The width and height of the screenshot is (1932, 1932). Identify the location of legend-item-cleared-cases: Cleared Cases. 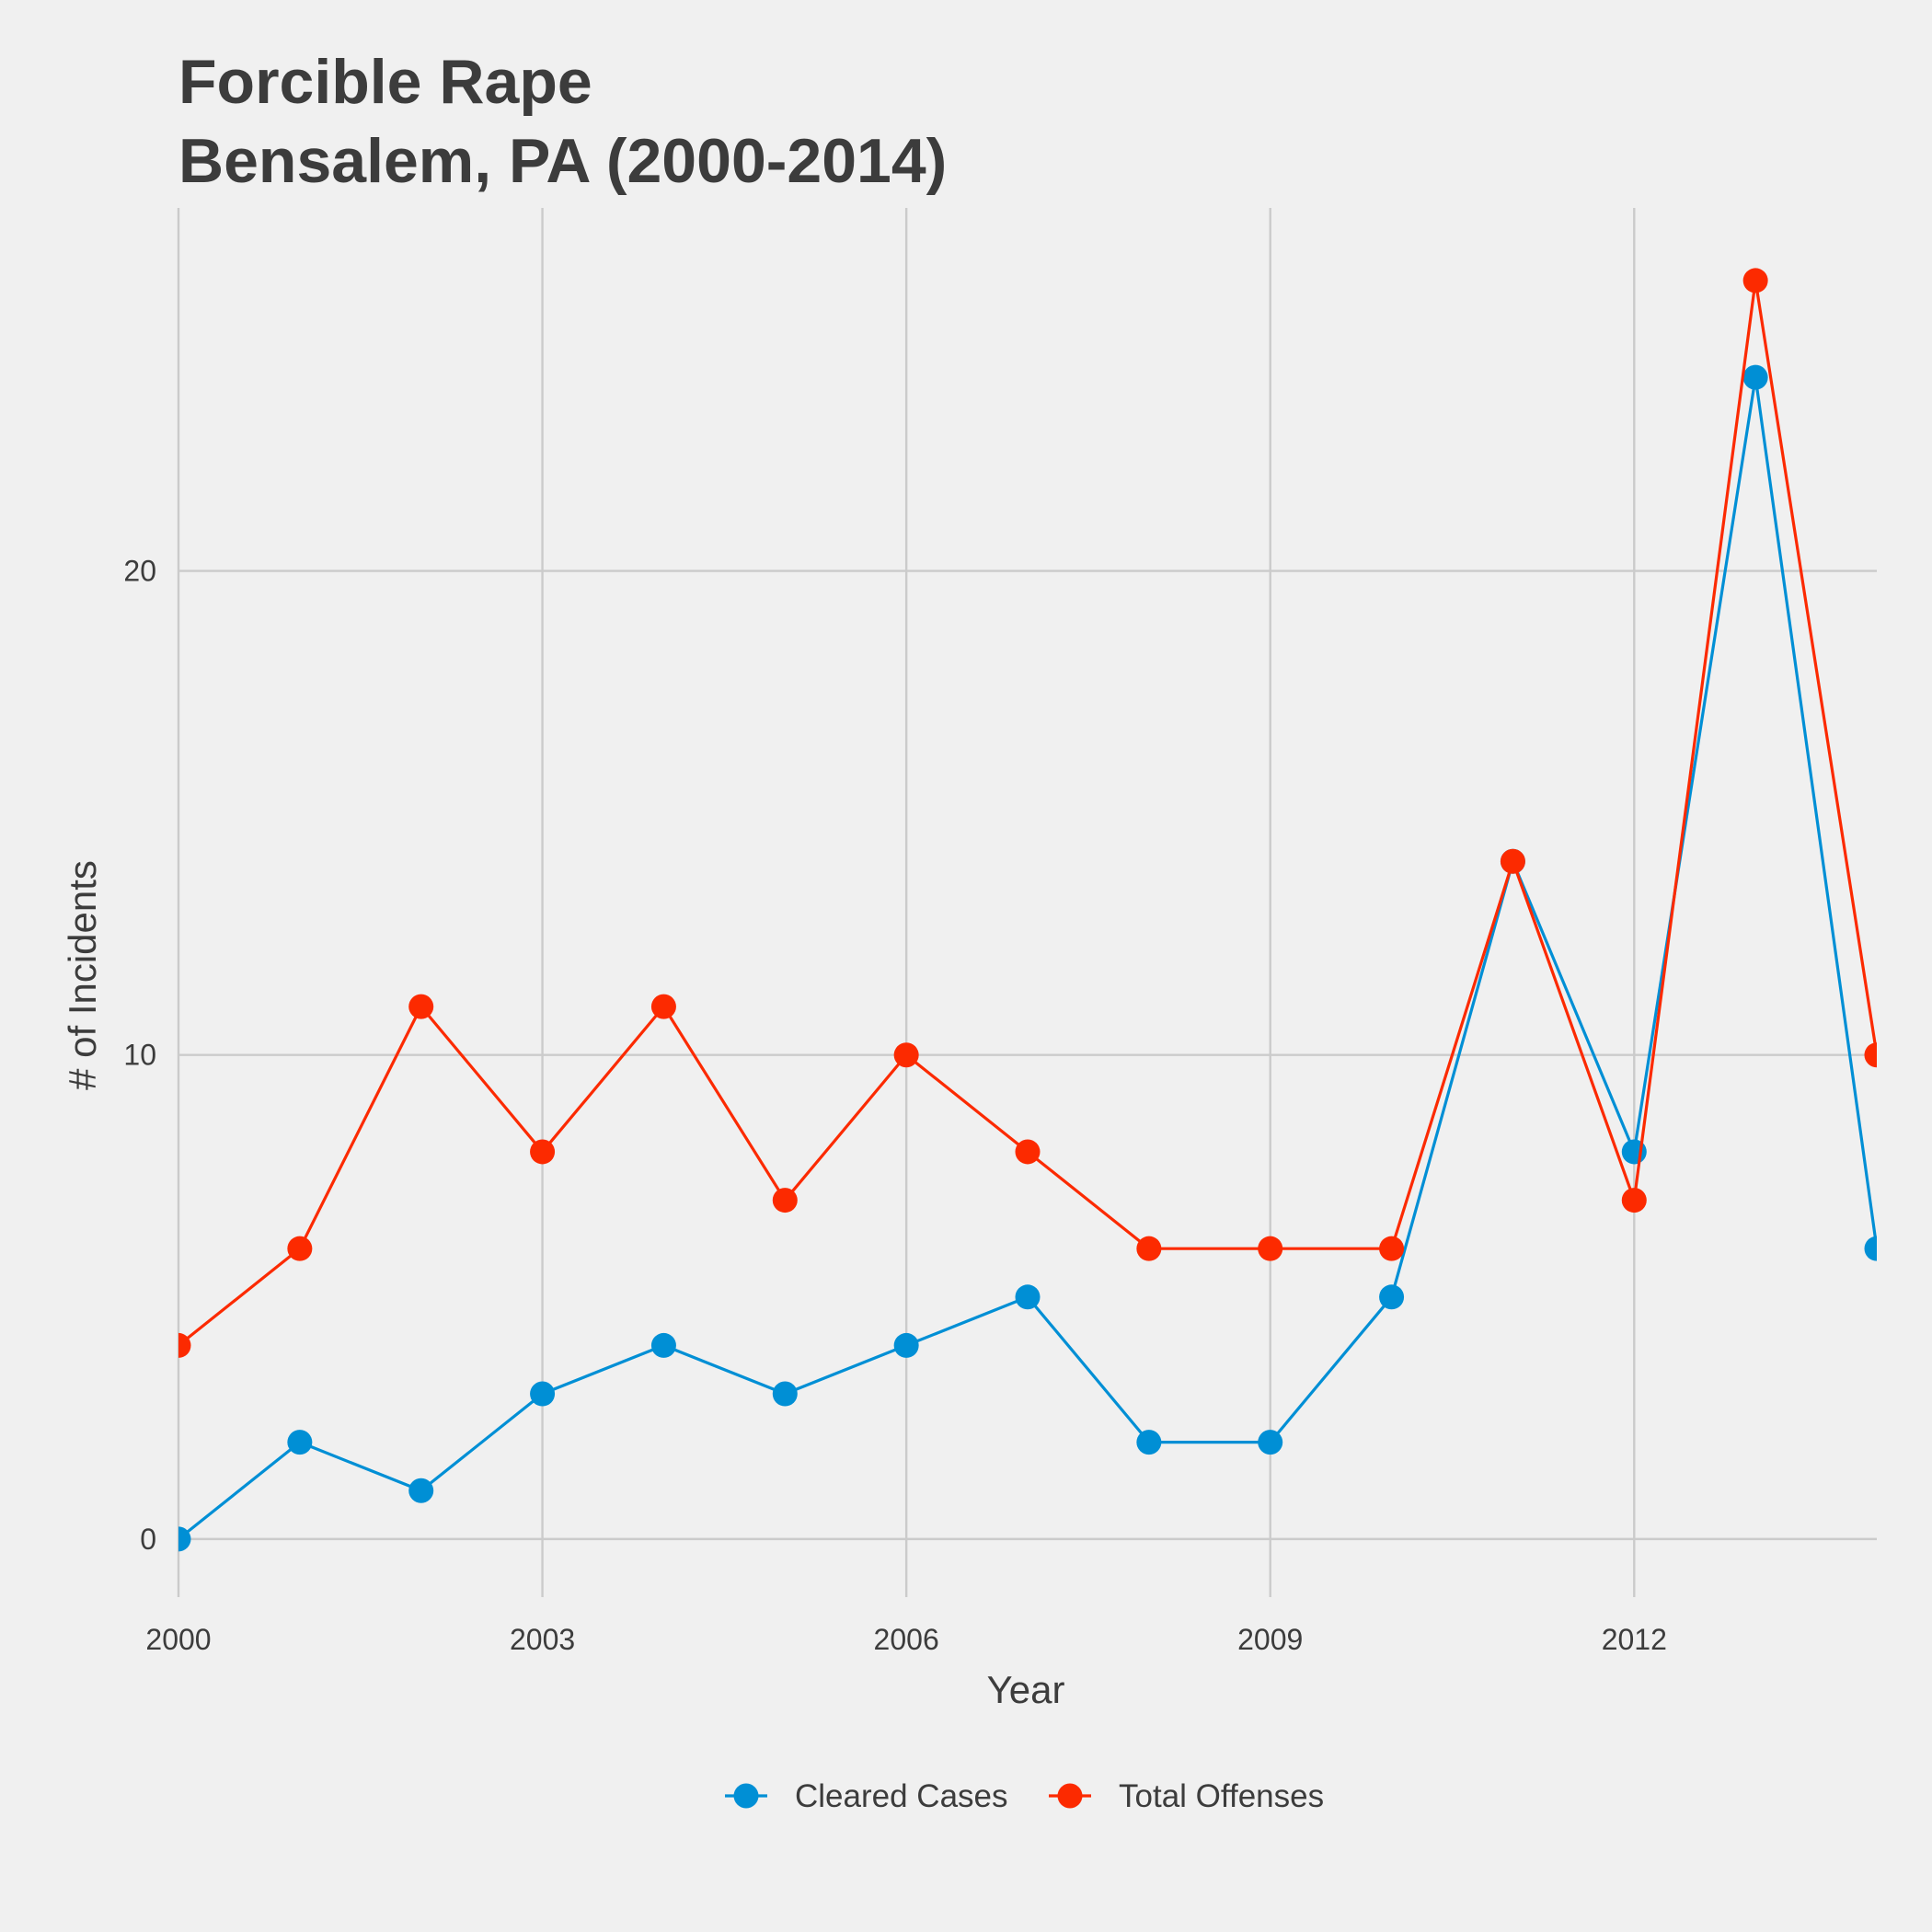
(866, 1796).